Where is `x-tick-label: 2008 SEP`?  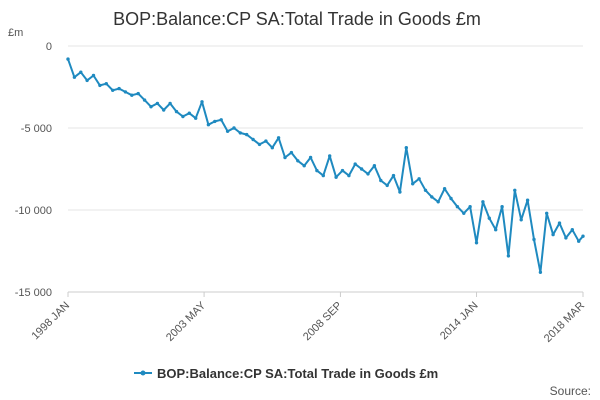 x-tick-label: 2008 SEP is located at coordinates (323, 322).